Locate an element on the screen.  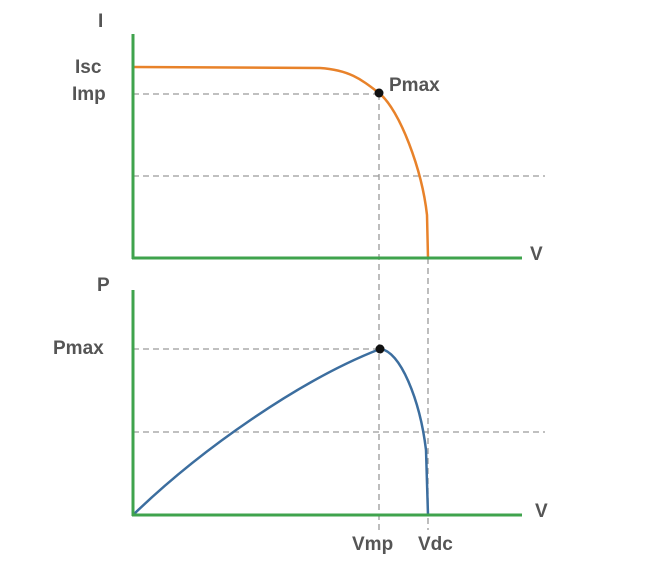
vmp-label: Vmp is located at coordinates (372, 544).